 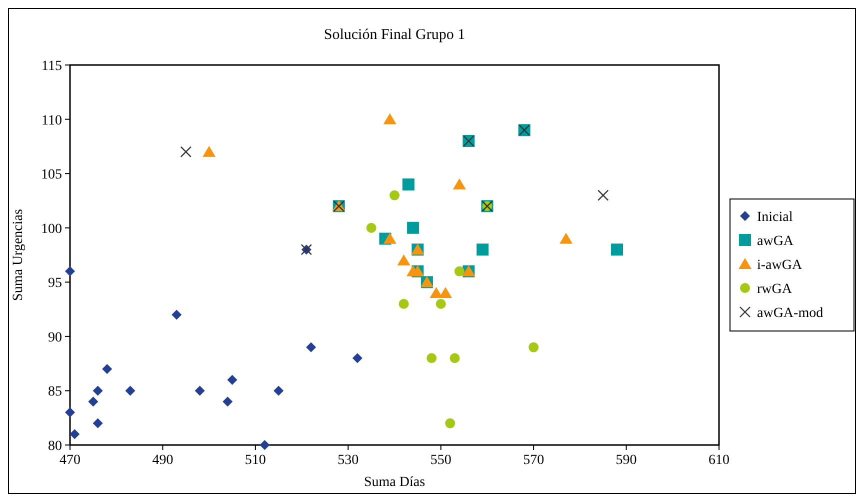 What do you see at coordinates (395, 482) in the screenshot?
I see `x-axis-title: Suma Días` at bounding box center [395, 482].